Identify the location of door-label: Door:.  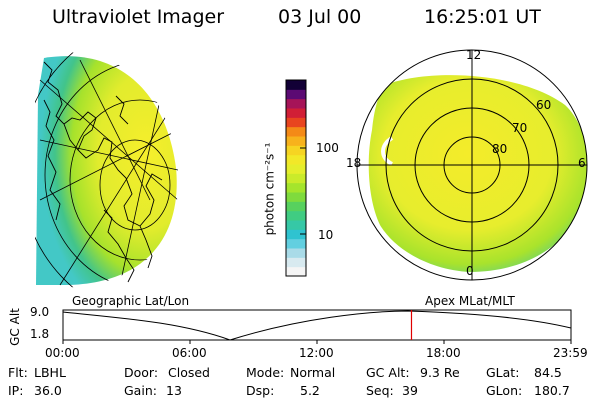
(141, 372).